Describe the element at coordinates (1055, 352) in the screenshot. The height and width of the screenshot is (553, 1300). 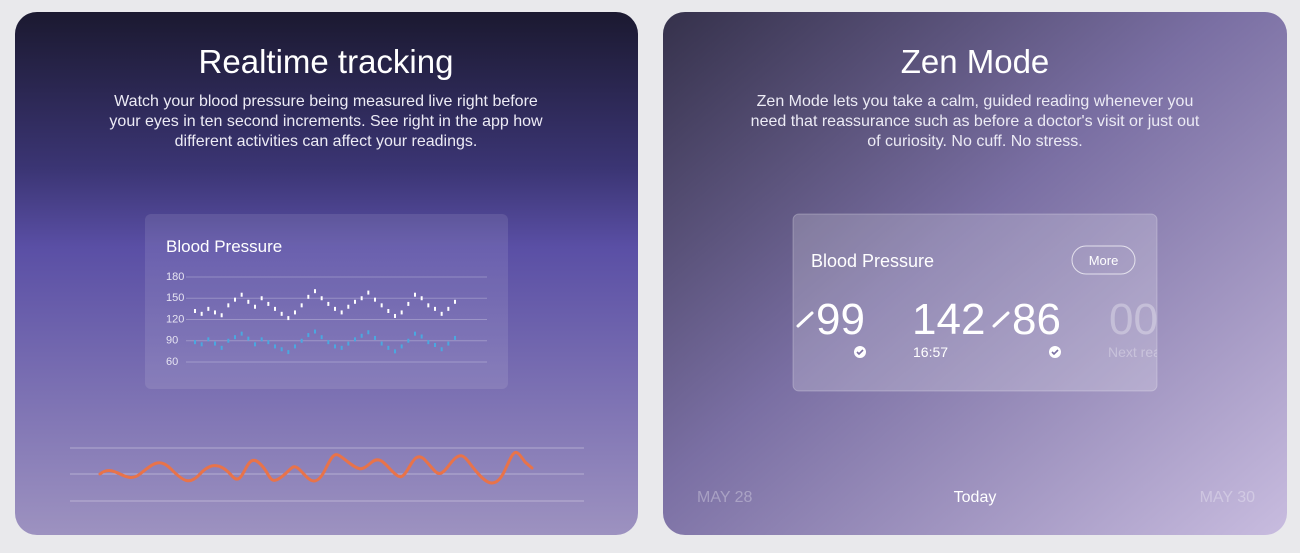
I see `check-icon` at that location.